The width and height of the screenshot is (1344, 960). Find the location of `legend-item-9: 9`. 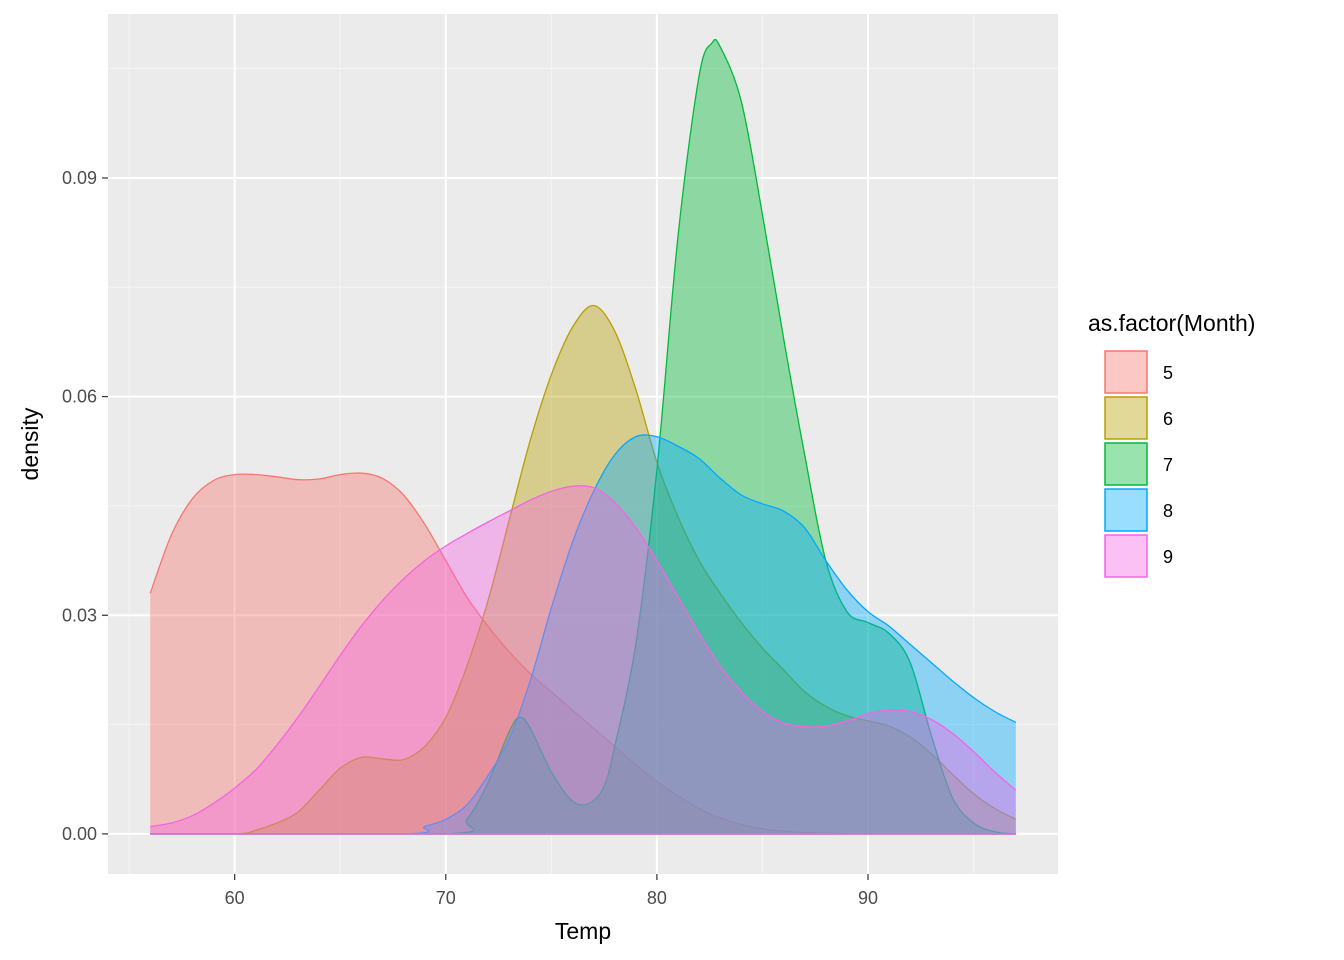

legend-item-9: 9 is located at coordinates (1138, 556).